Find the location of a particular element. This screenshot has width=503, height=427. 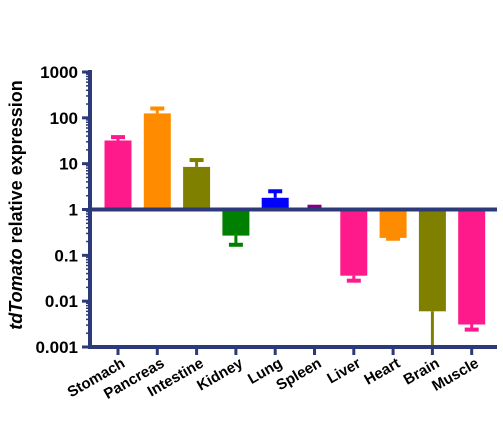

y-tick-label: 1 is located at coordinates (73, 210).